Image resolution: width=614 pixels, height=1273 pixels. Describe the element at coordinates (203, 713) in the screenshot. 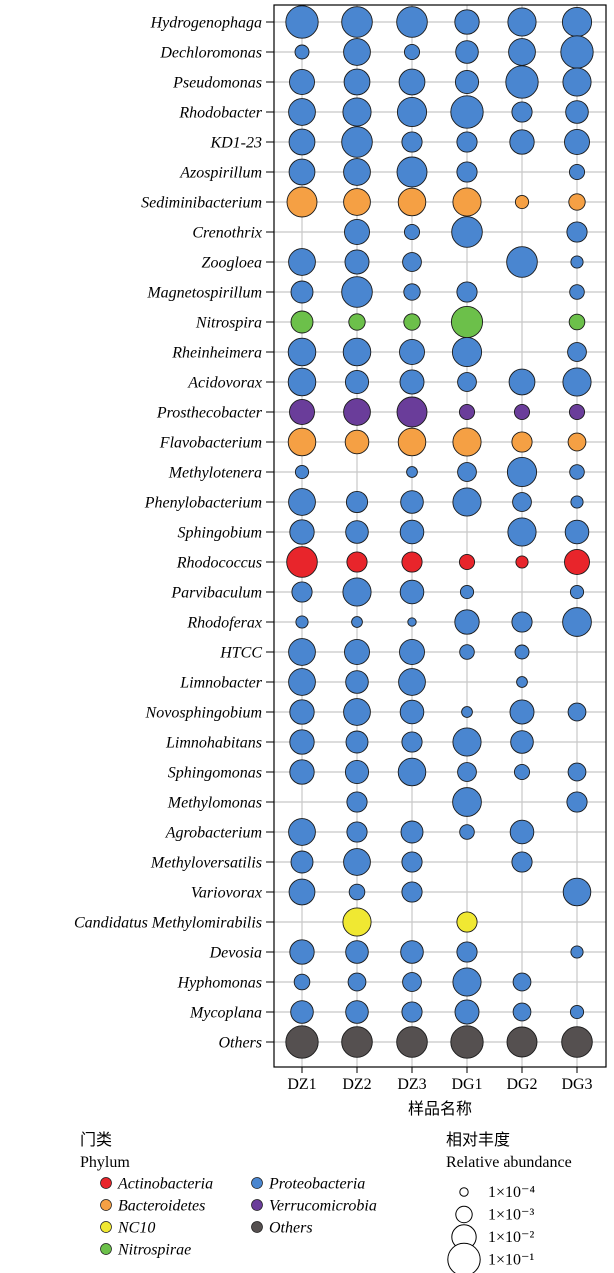

I see `genus-label: Novosphingobium` at that location.